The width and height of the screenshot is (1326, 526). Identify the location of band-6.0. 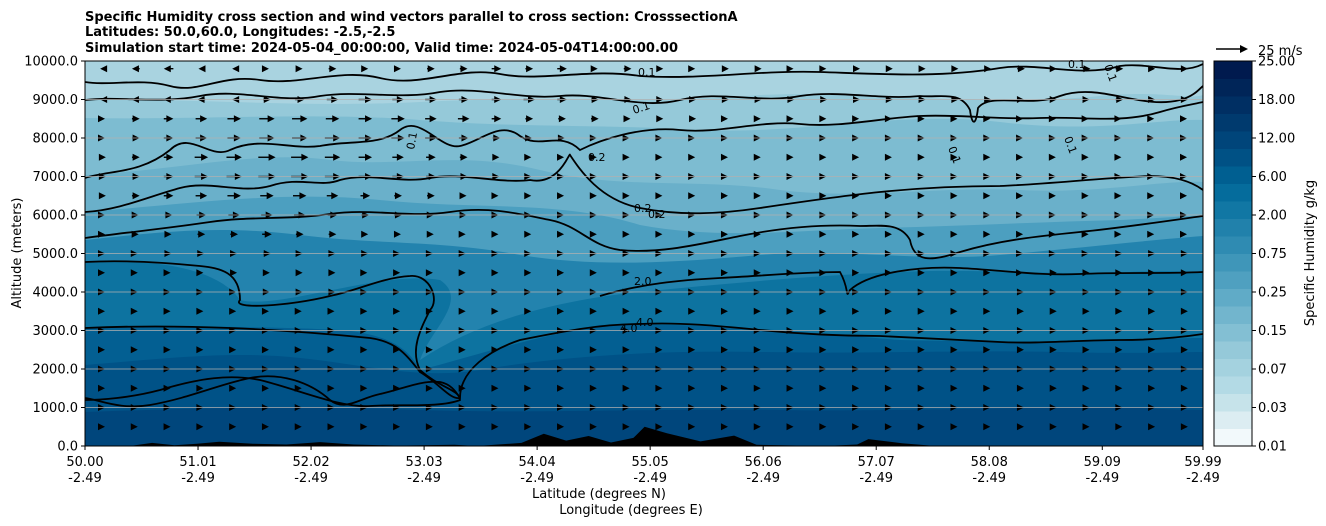
(644, 426).